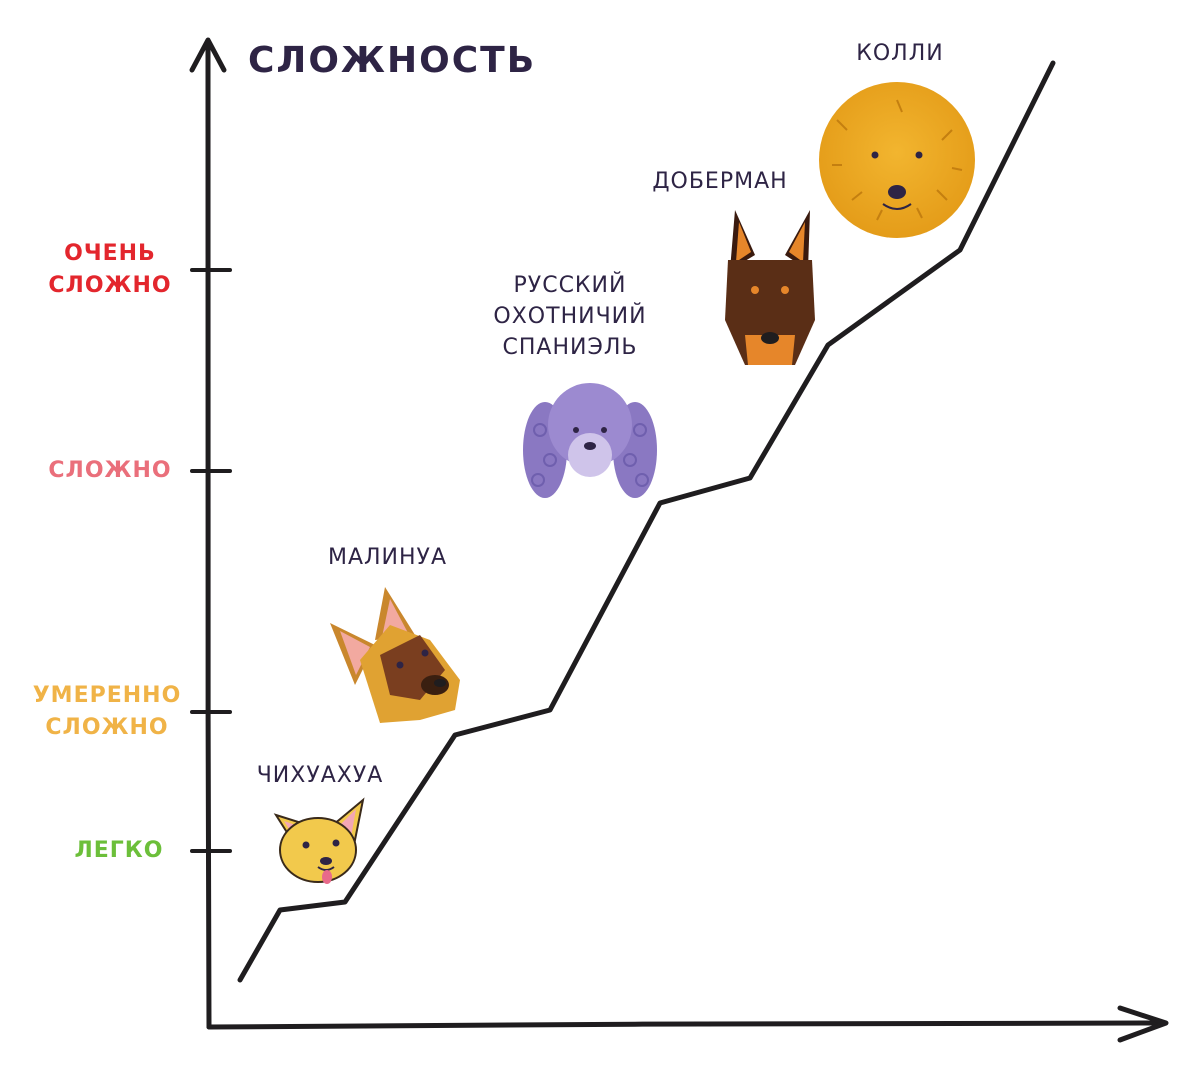 This screenshot has width=1200, height=1076. I want to click on y-tick-label-hard: СЛОЖНО, so click(110, 470).